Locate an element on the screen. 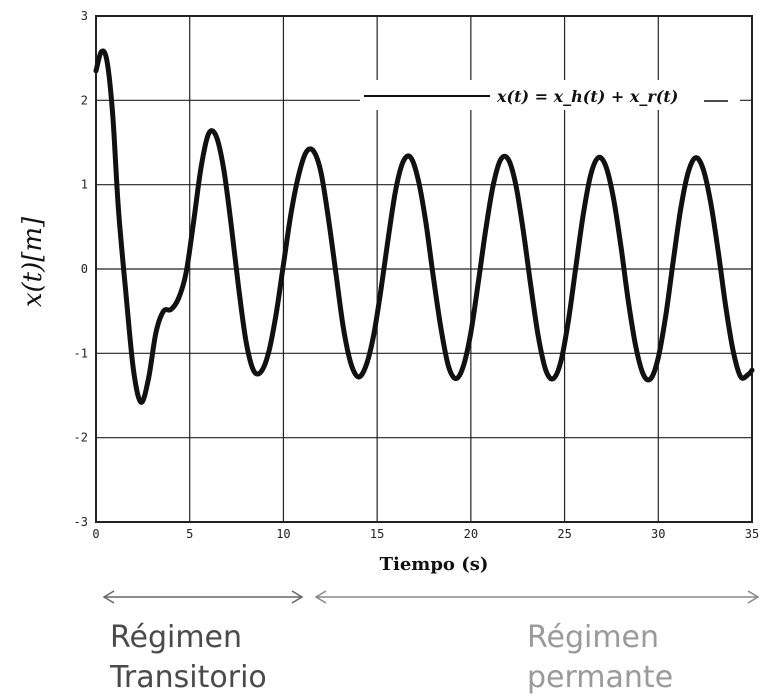 Image resolution: width=768 pixels, height=698 pixels. arrow-permanente is located at coordinates (537, 597).